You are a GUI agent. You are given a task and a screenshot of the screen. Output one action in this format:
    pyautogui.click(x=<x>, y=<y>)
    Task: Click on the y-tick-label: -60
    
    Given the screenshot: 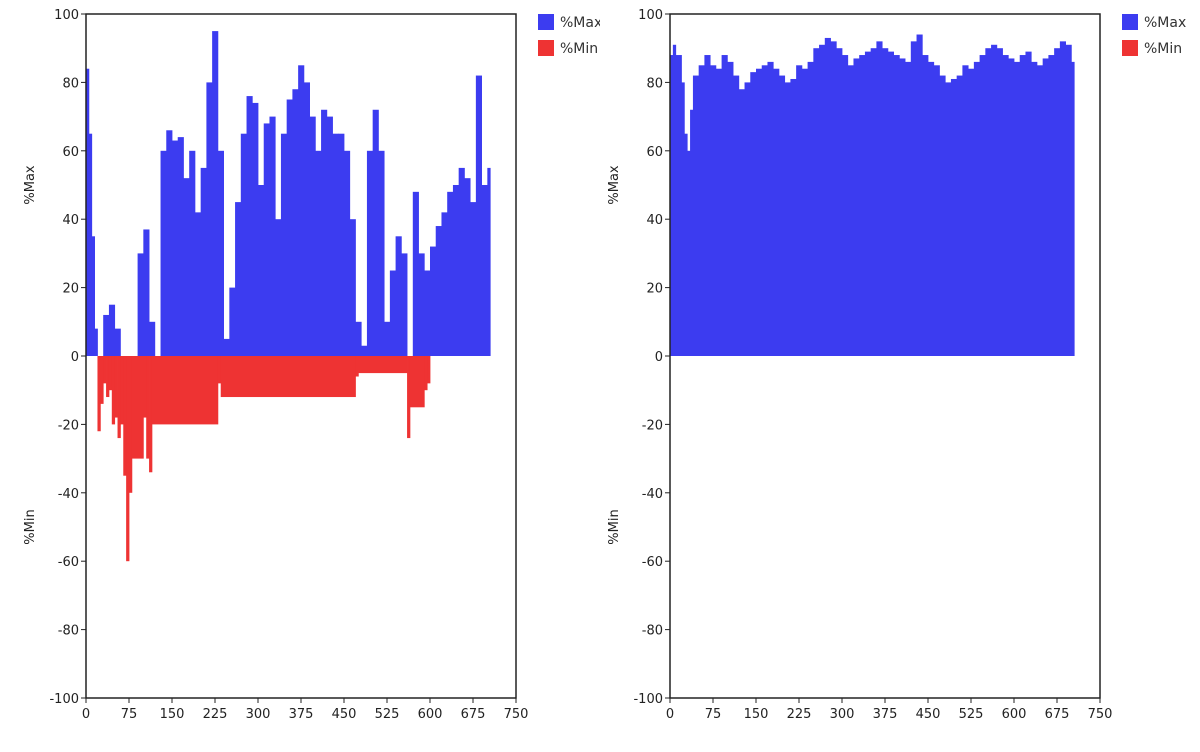 What is the action you would take?
    pyautogui.click(x=68, y=562)
    